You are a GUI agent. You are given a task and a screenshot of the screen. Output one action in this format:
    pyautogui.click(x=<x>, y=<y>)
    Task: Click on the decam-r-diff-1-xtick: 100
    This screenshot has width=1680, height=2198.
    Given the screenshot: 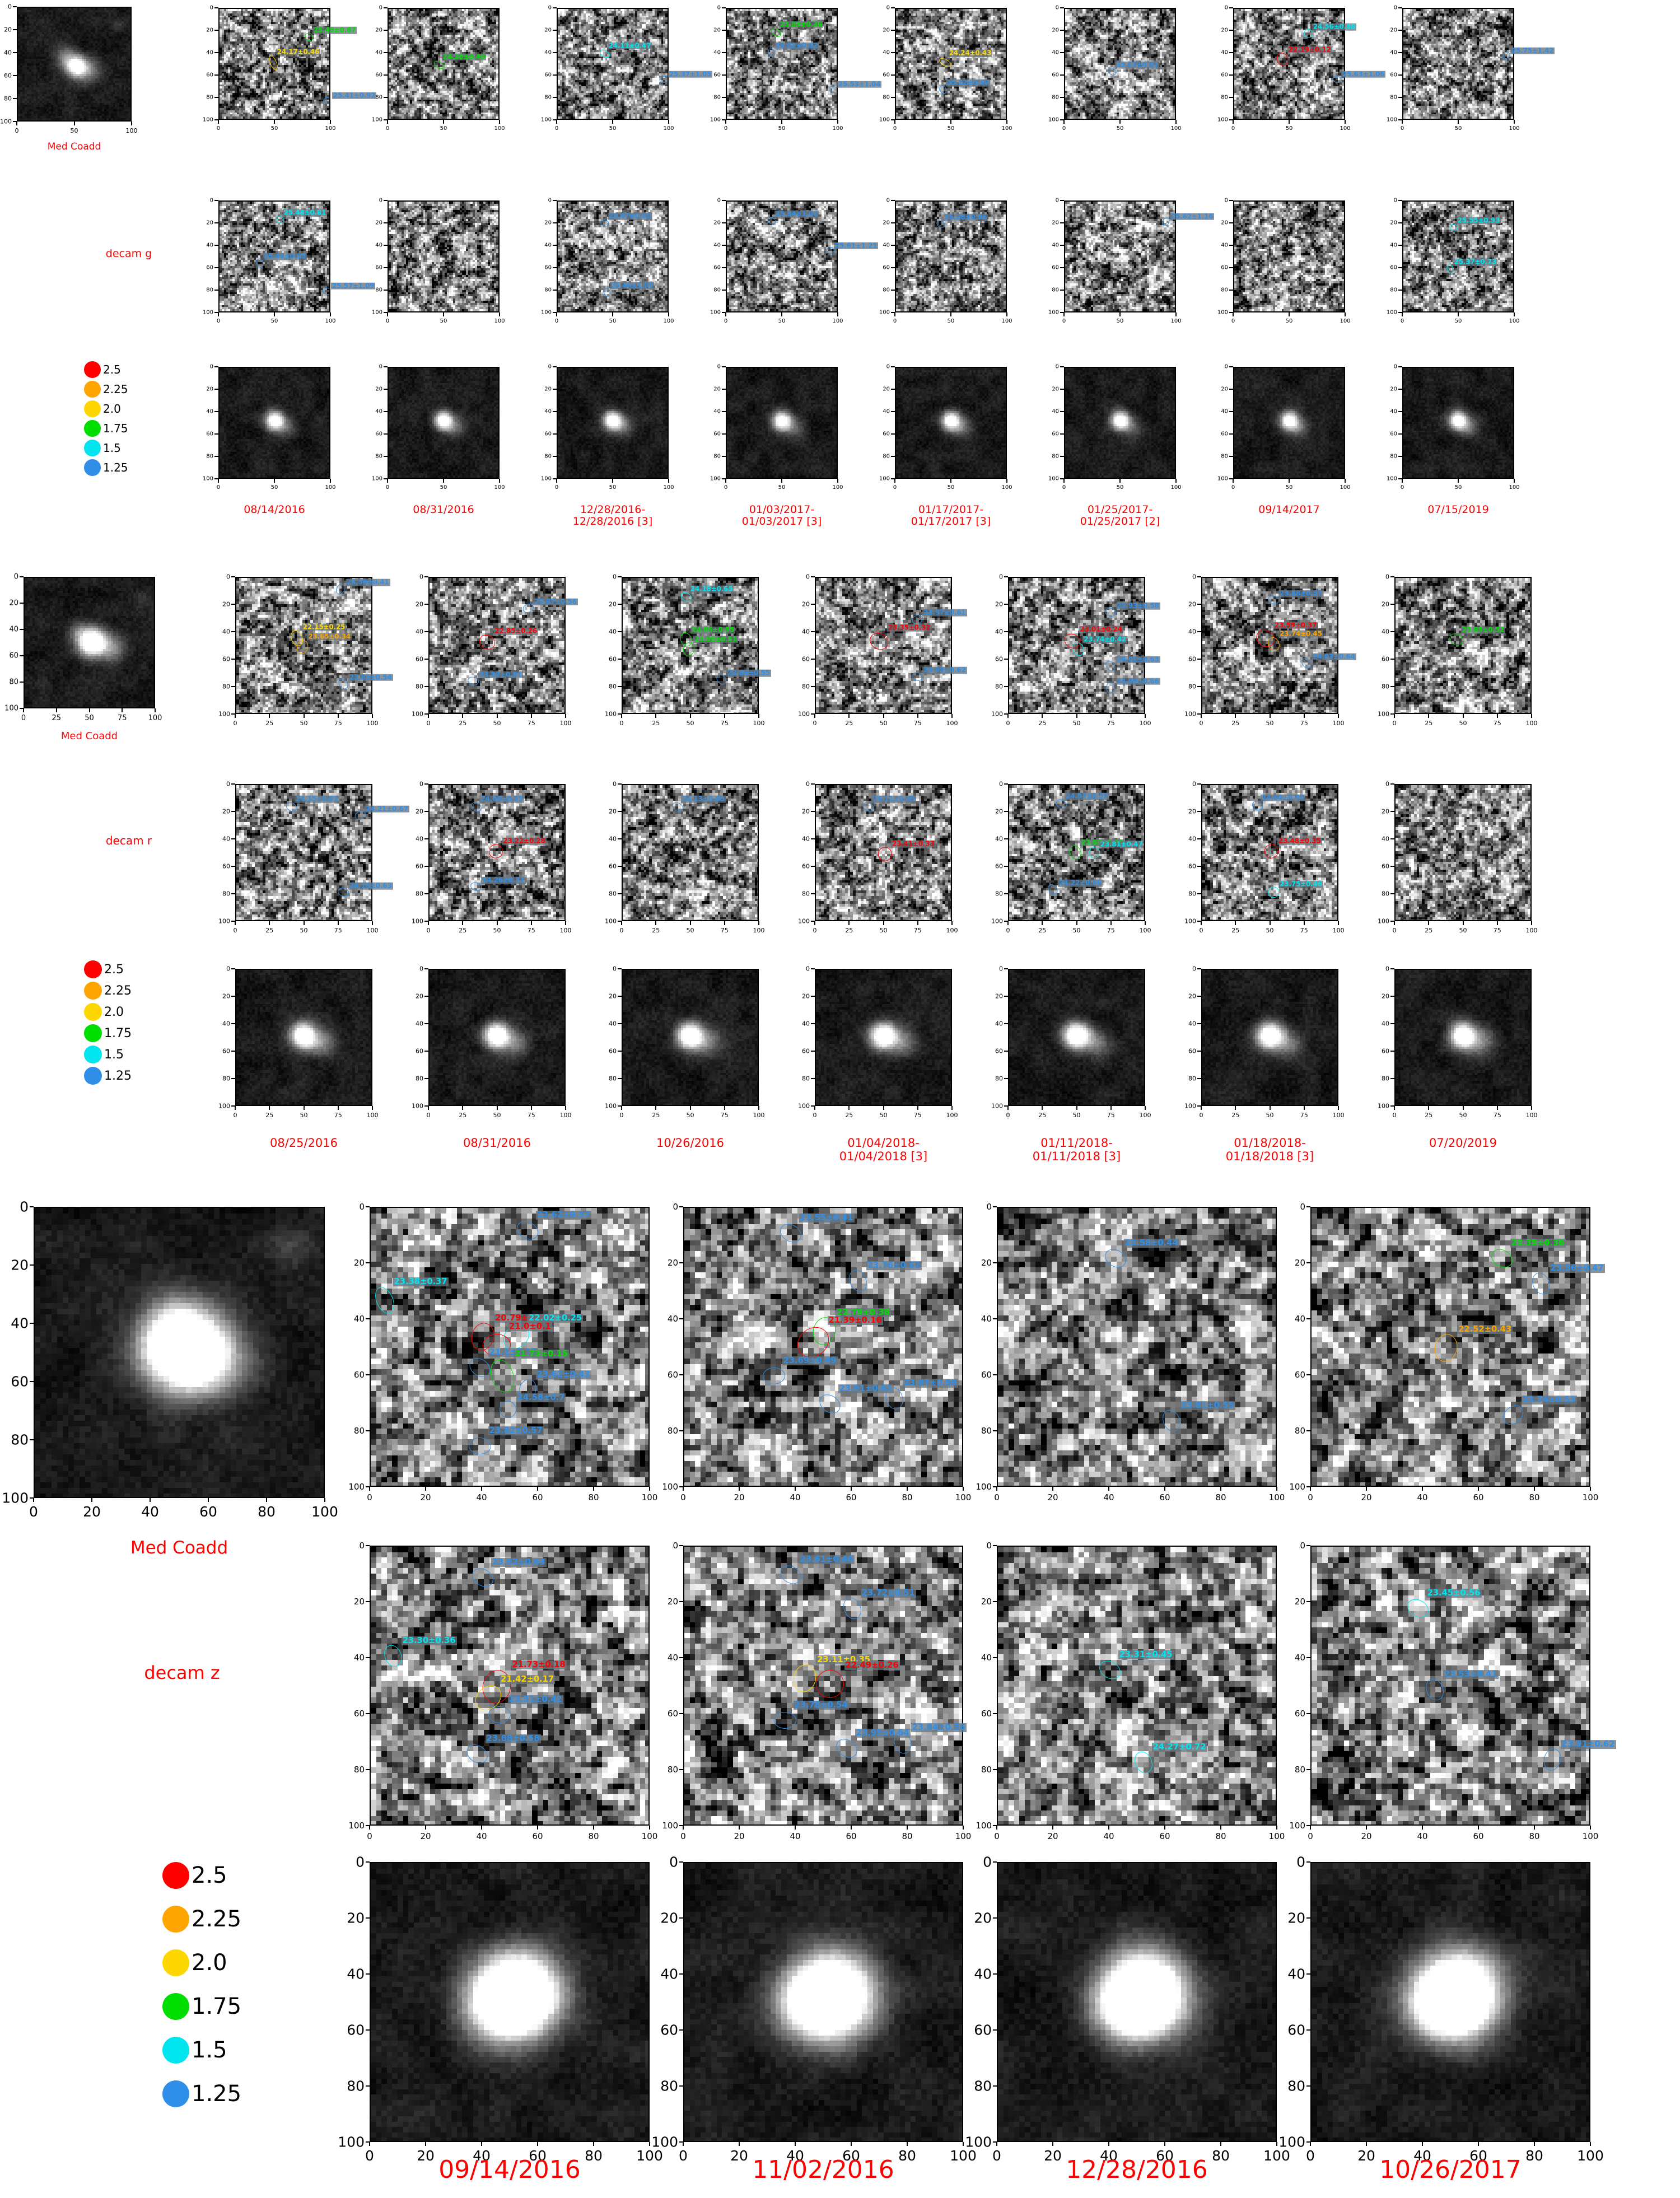 What is the action you would take?
    pyautogui.click(x=566, y=724)
    